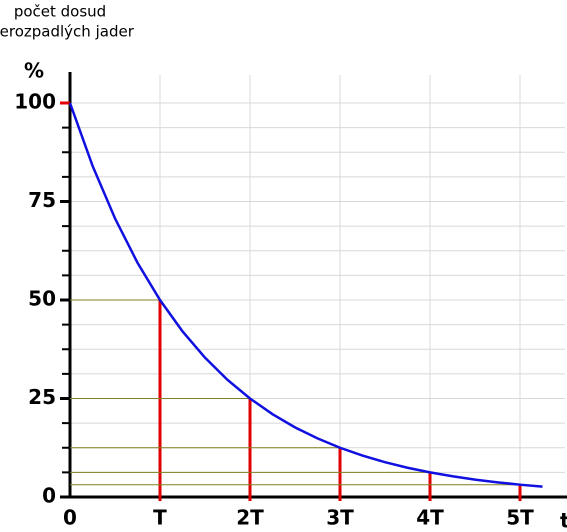 The width and height of the screenshot is (567, 532). I want to click on y-tick-label: 50, so click(42, 299).